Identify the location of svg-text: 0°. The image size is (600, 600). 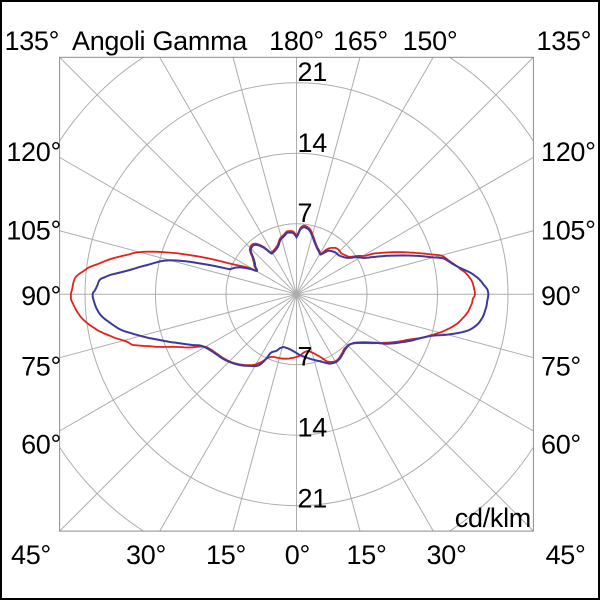
(297, 555).